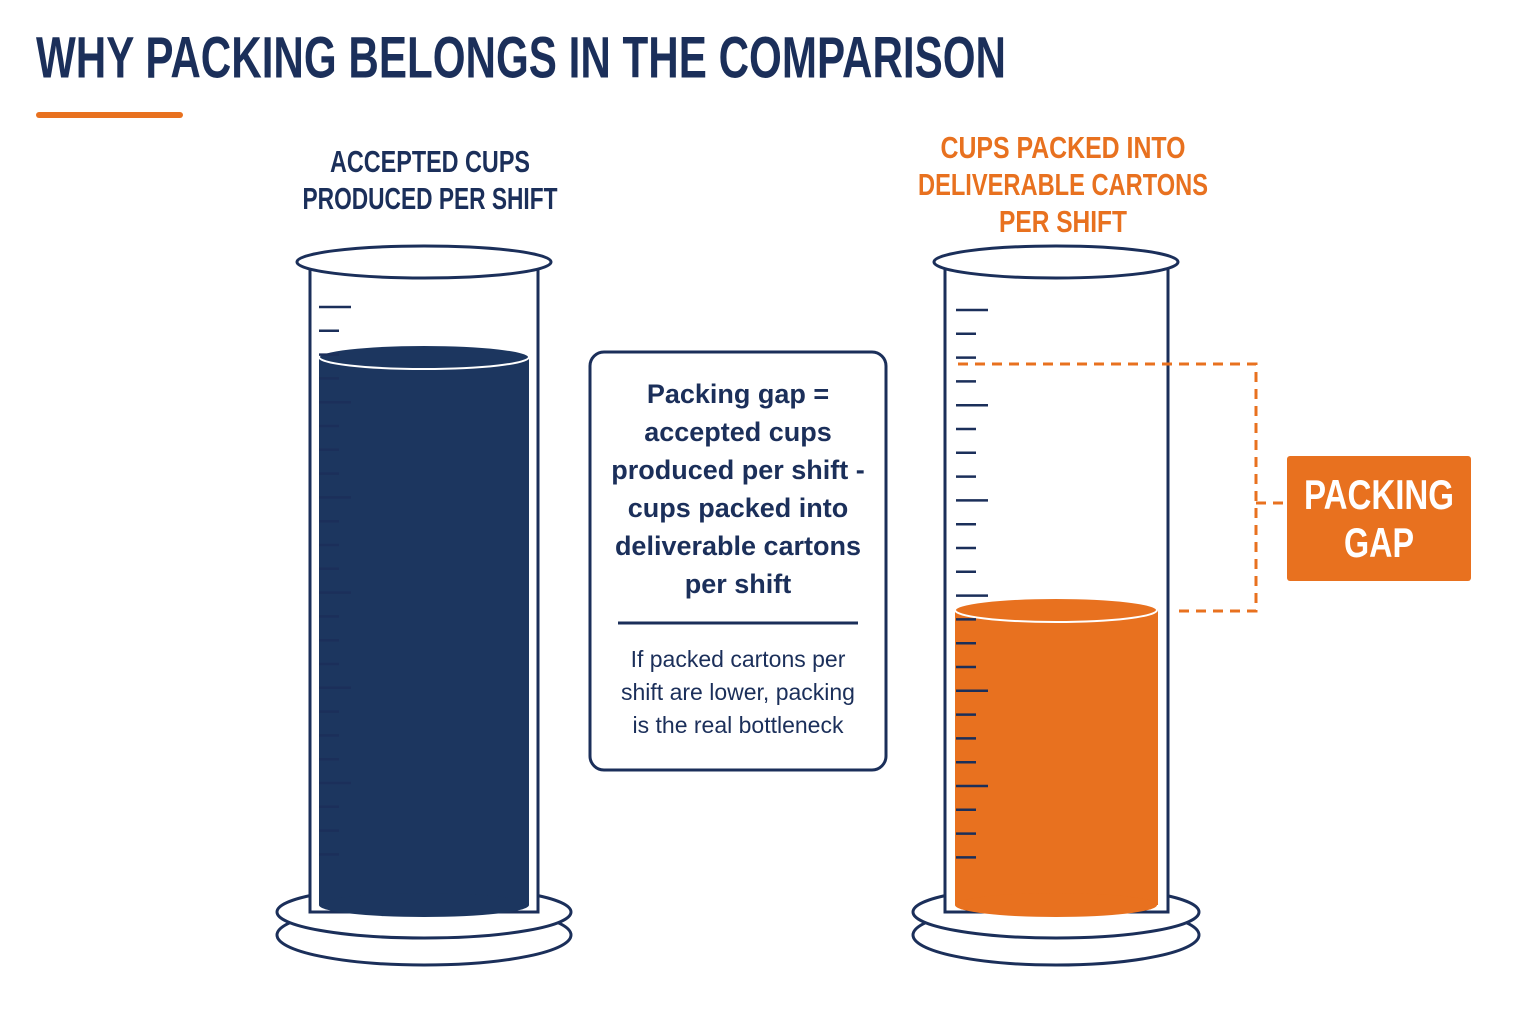 Image resolution: width=1536 pixels, height=1024 pixels. I want to click on left-label: ACCEPTED CUPS, so click(430, 161).